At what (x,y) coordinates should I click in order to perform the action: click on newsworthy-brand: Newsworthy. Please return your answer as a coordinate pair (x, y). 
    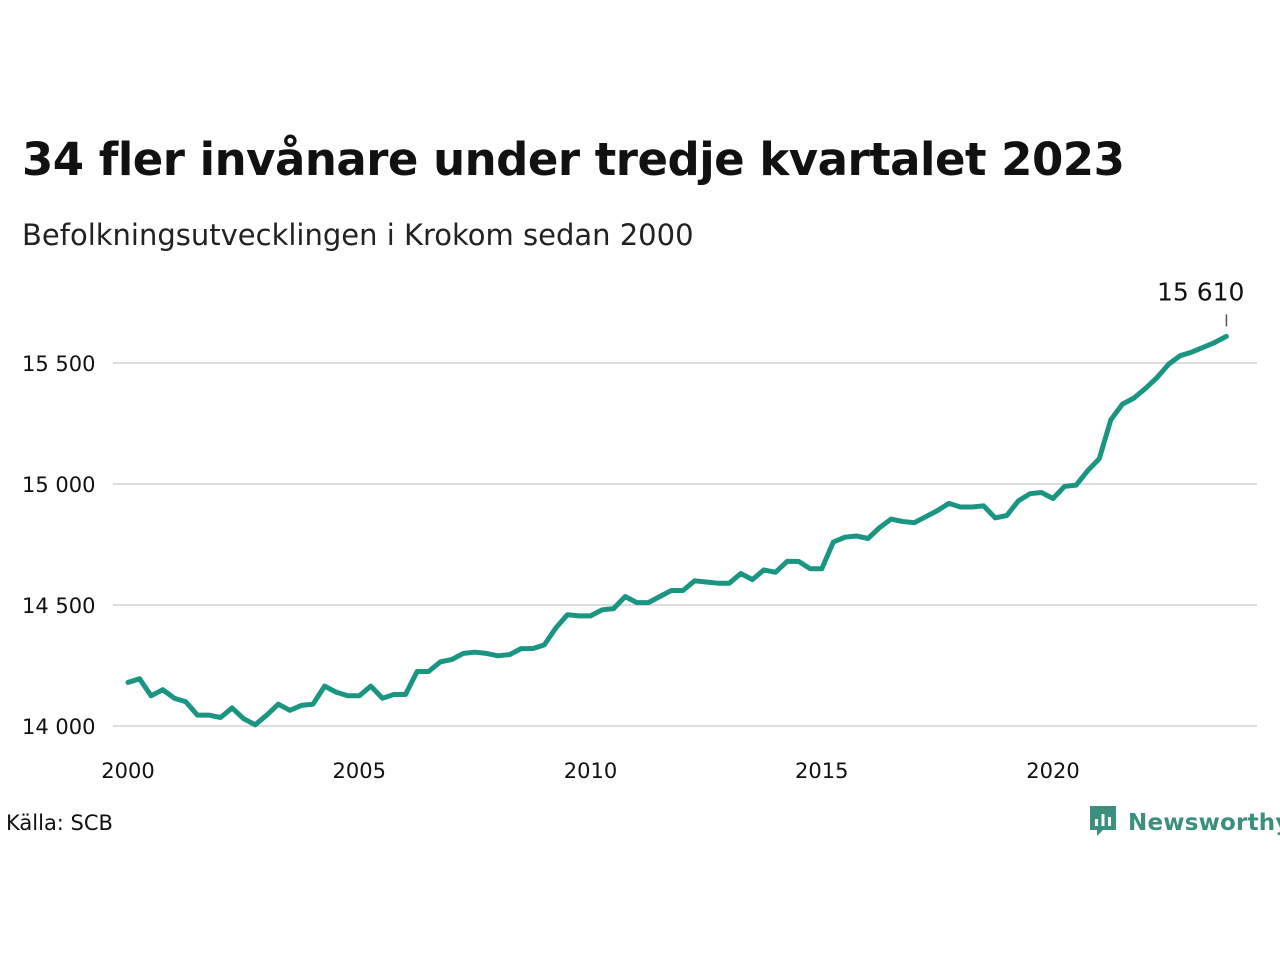
    Looking at the image, I should click on (1184, 823).